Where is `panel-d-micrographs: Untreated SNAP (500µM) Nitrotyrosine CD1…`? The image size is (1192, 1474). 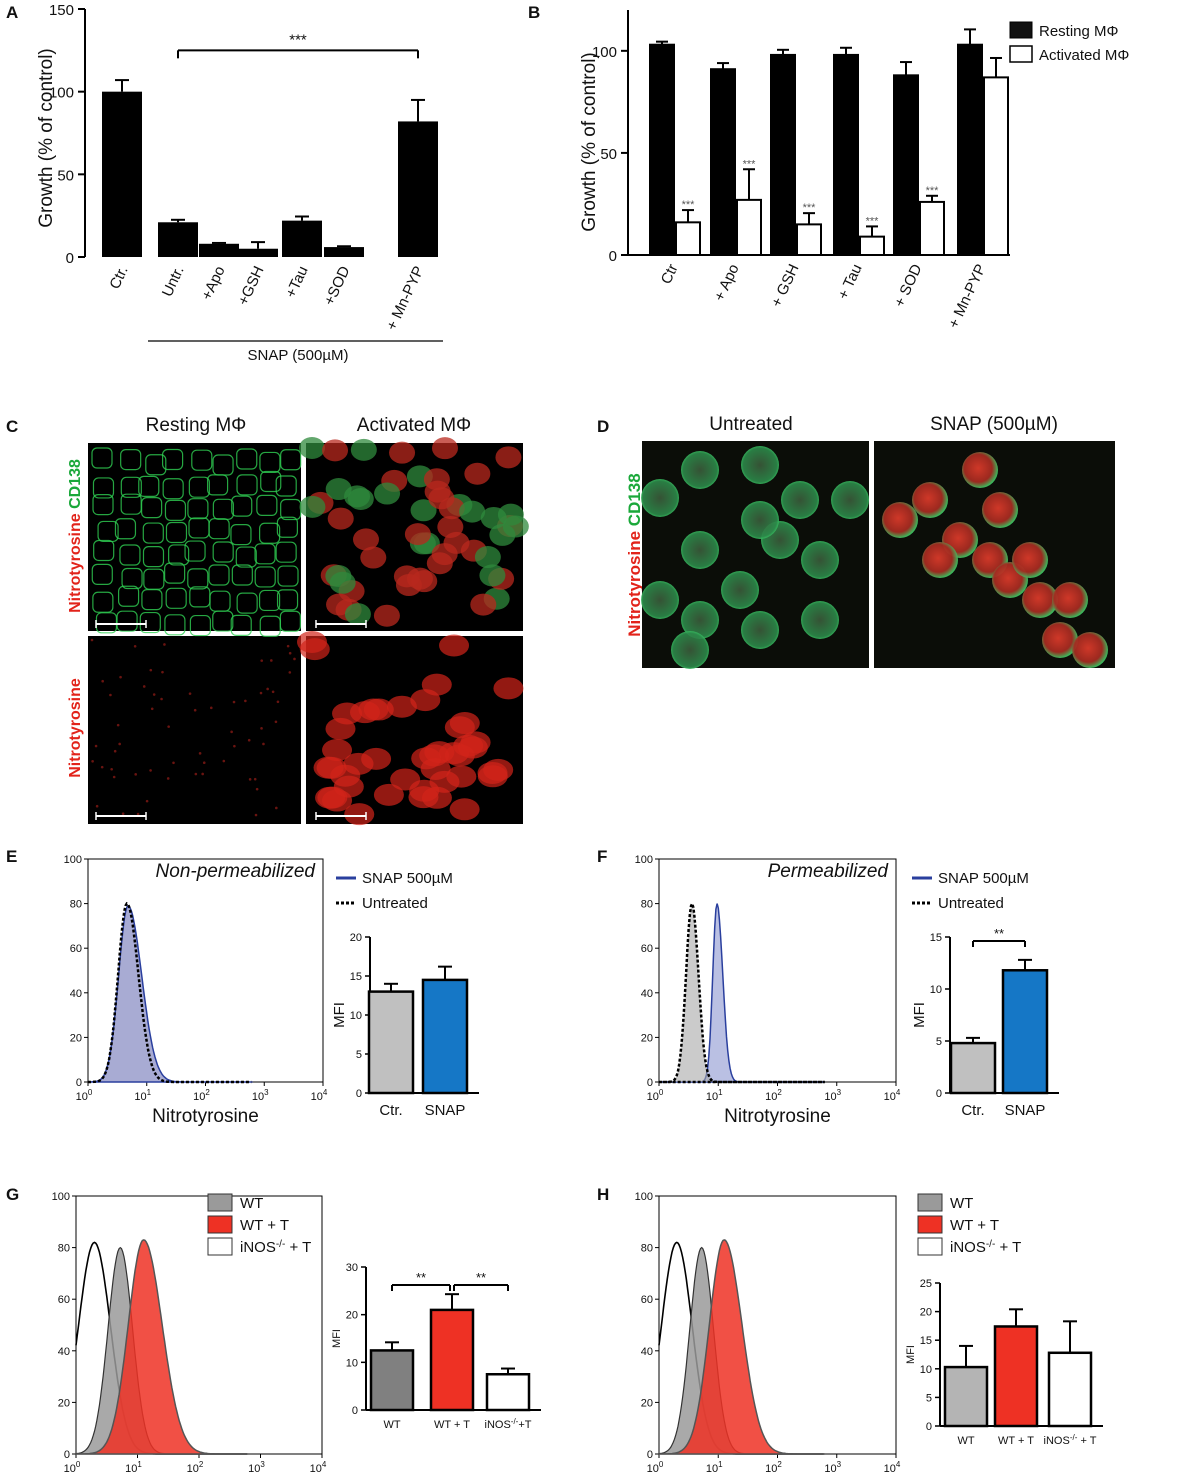 panel-d-micrographs: Untreated SNAP (500µM) Nitrotyrosine CD1… is located at coordinates (870, 541).